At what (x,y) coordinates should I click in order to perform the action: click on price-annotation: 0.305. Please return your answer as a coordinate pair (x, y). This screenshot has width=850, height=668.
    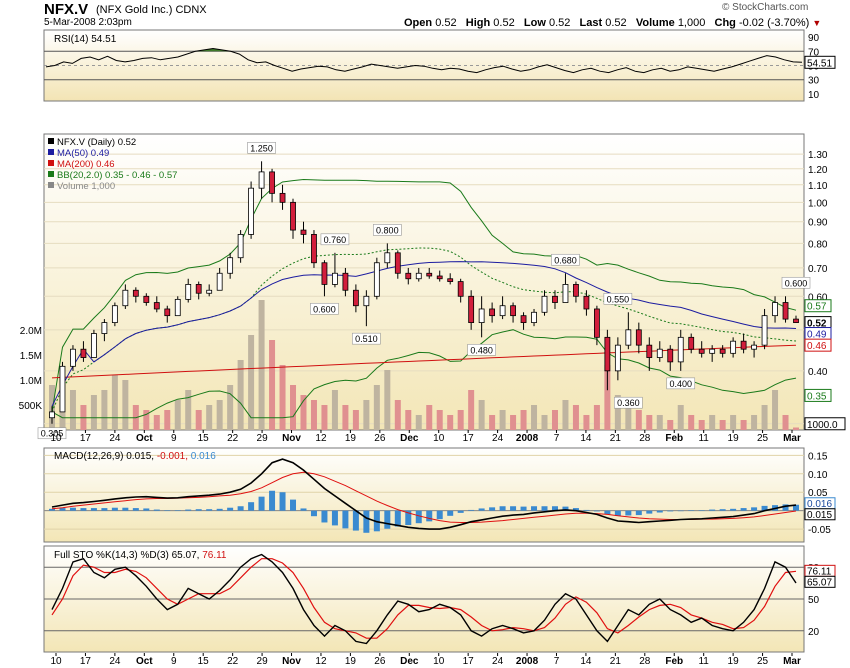
    Looking at the image, I should click on (52, 434).